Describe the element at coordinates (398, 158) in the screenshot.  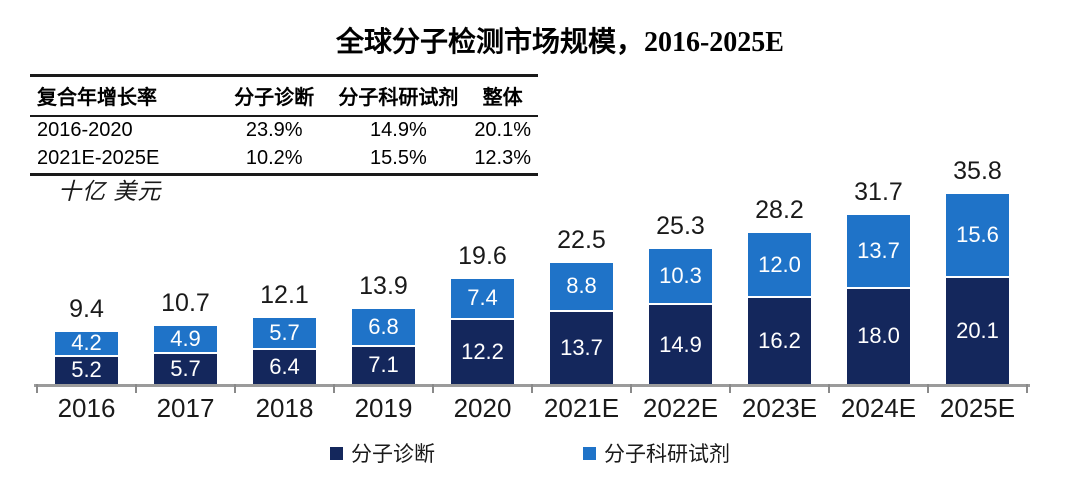
I see `cagr-value: 15.5%` at that location.